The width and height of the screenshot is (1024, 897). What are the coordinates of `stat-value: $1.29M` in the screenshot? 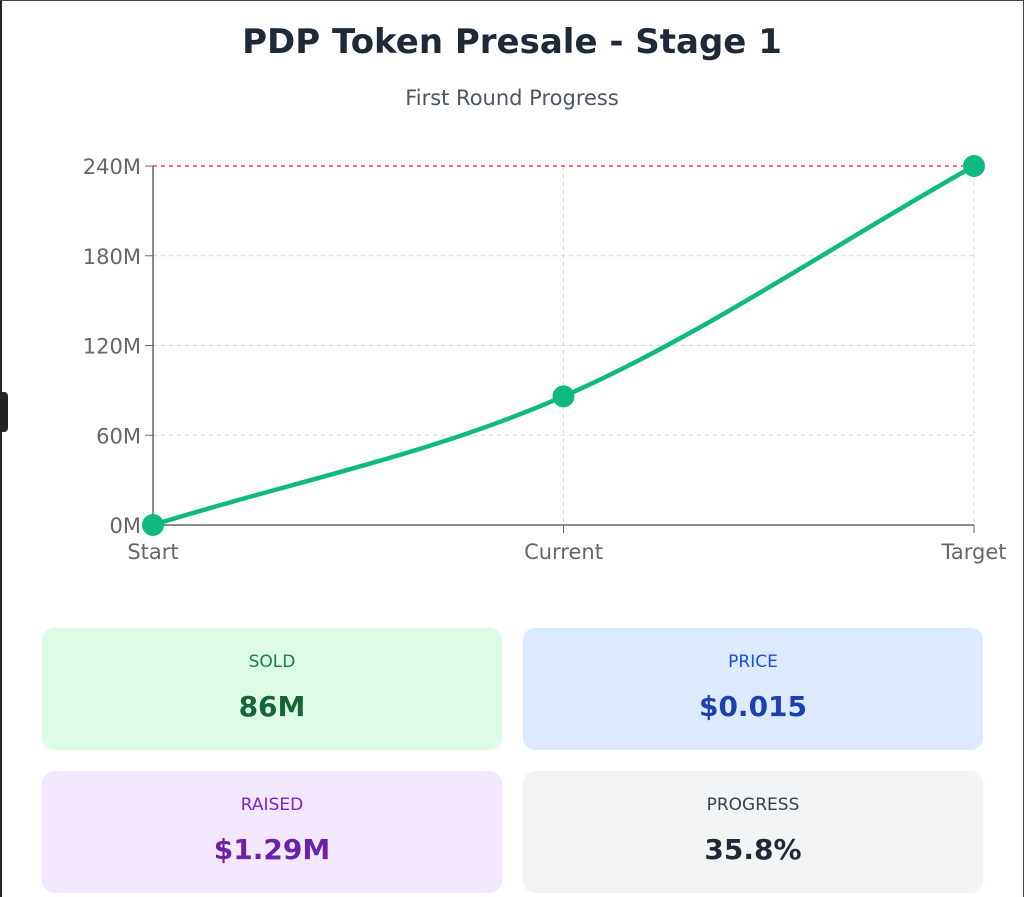 It's located at (272, 849).